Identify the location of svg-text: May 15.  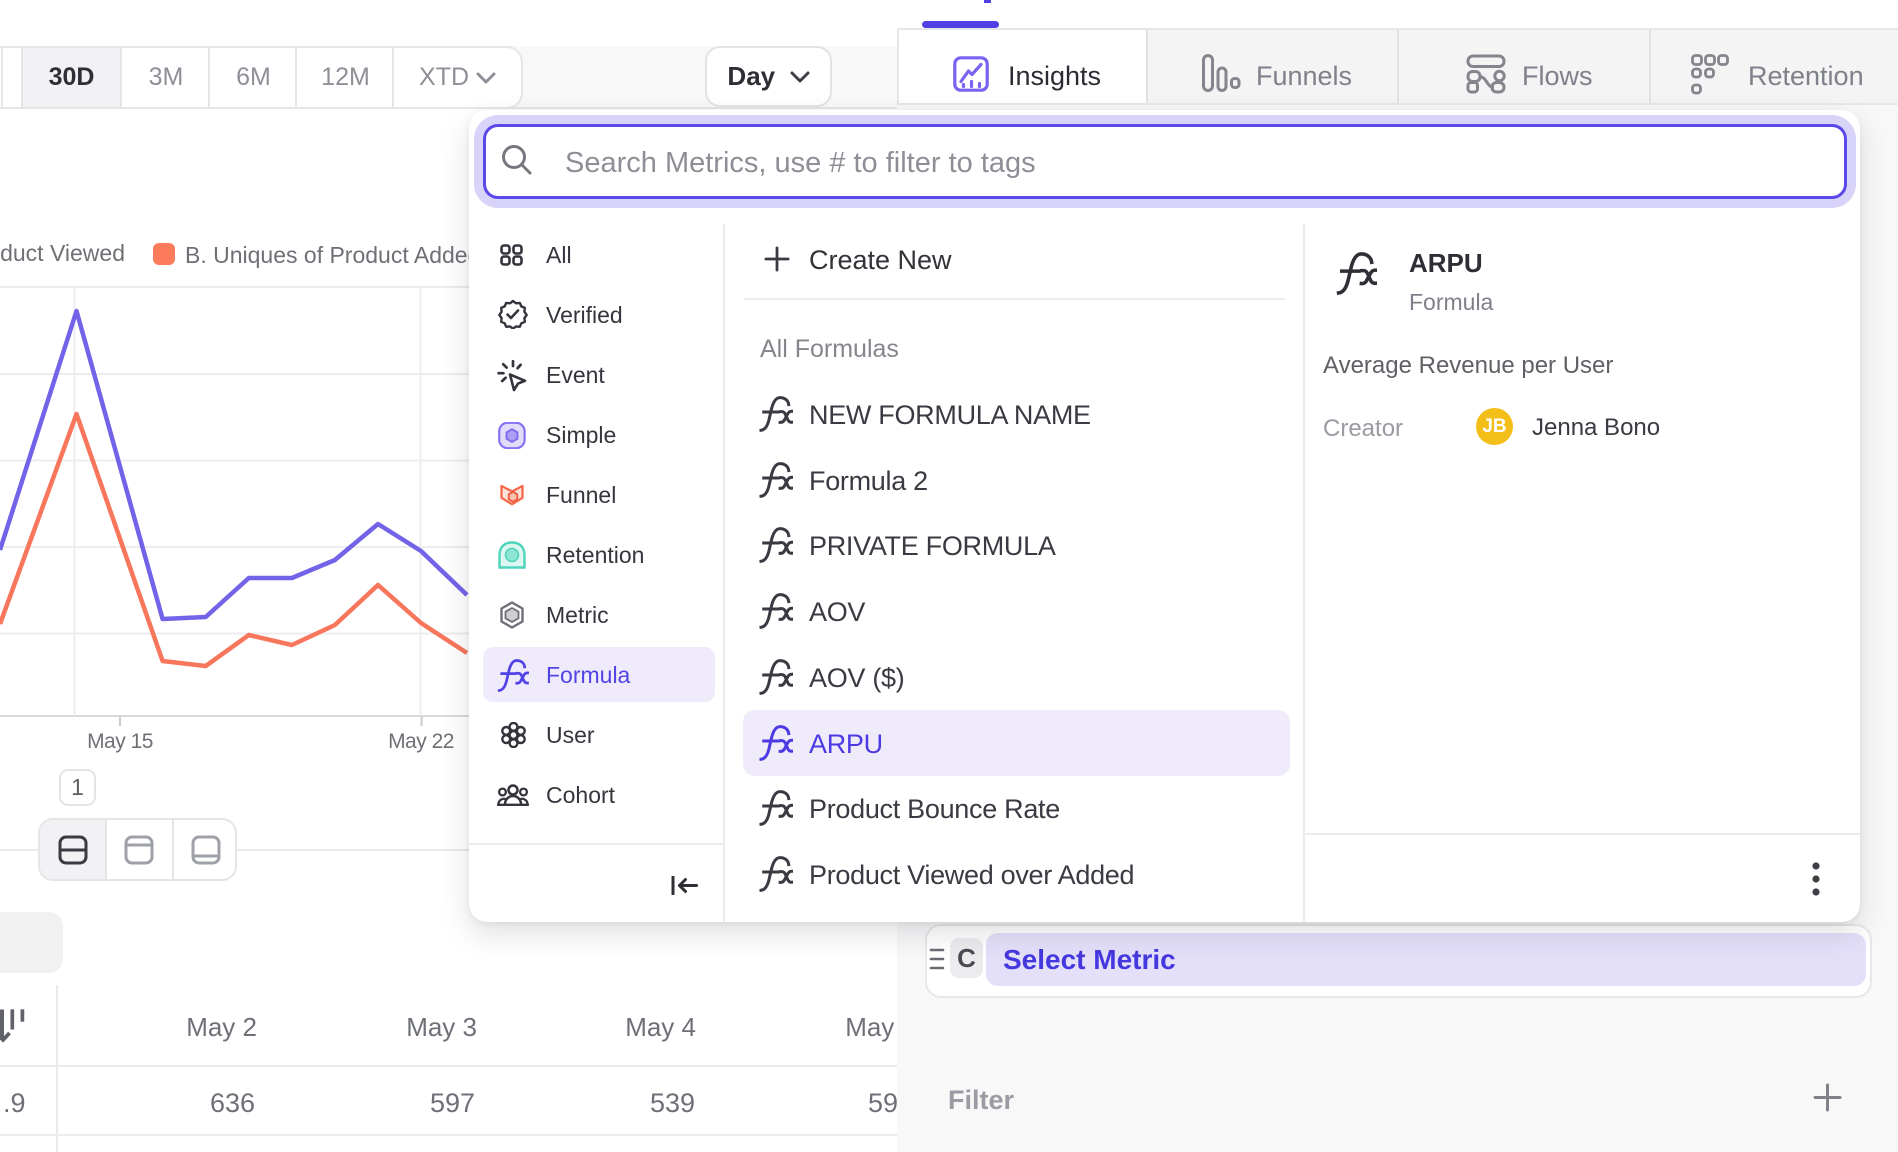
(120, 741).